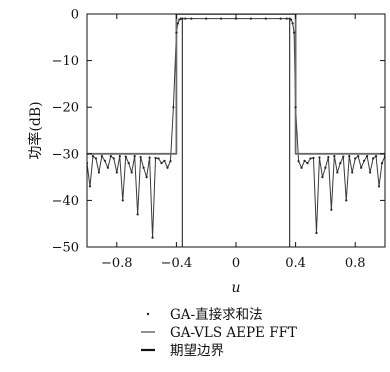  Describe the element at coordinates (65, 61) in the screenshot. I see `y-tick-label: −10` at that location.